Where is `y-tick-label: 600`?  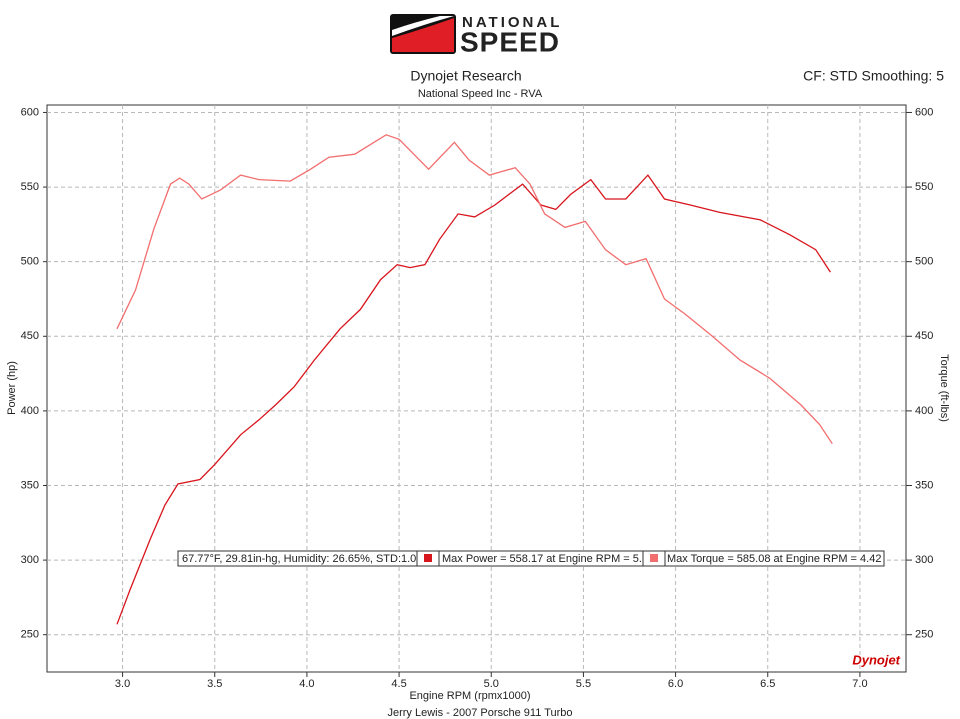 y-tick-label: 600 is located at coordinates (30, 112).